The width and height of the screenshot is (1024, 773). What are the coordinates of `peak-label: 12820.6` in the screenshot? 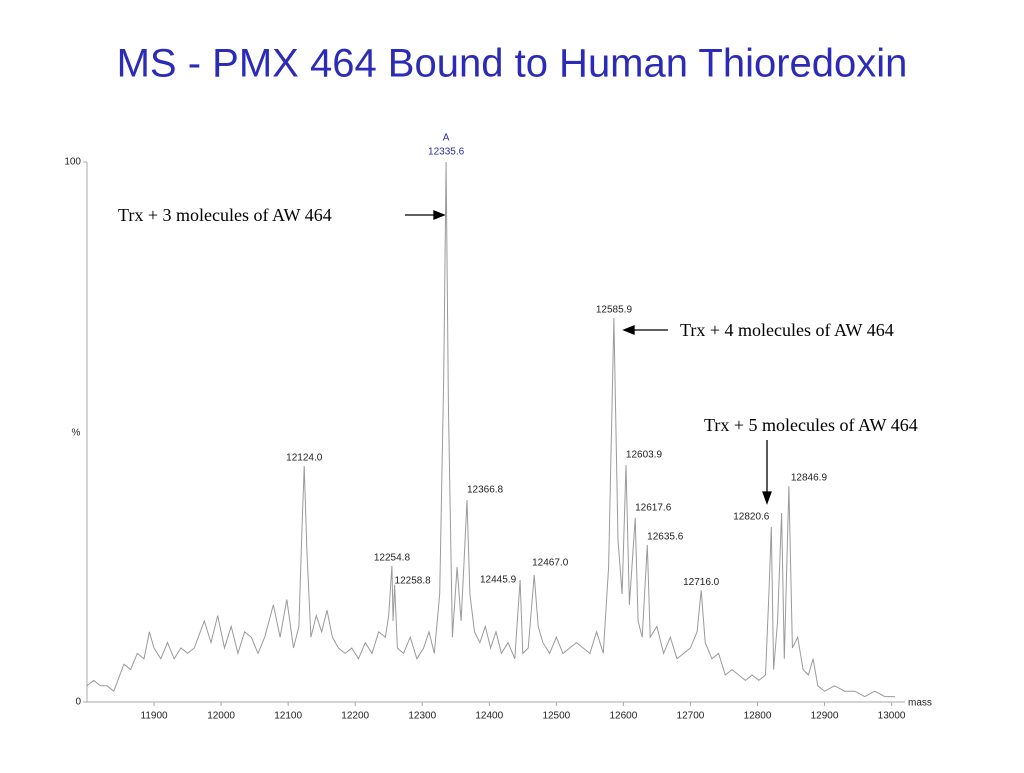 It's located at (751, 517).